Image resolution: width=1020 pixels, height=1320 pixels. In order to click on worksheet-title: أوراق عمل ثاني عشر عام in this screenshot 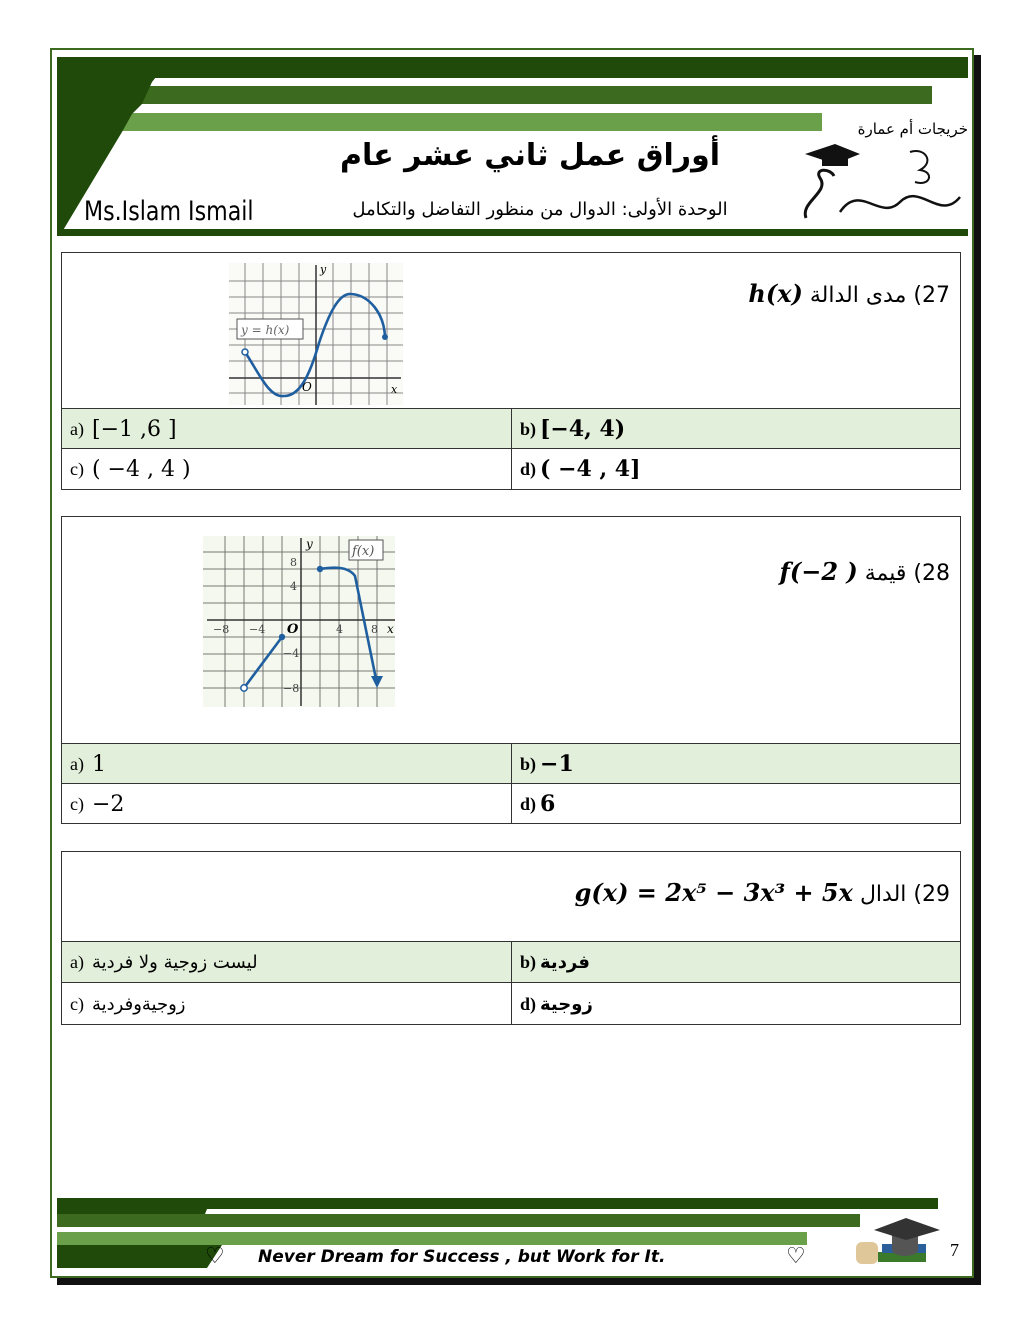, I will do `click(530, 155)`.